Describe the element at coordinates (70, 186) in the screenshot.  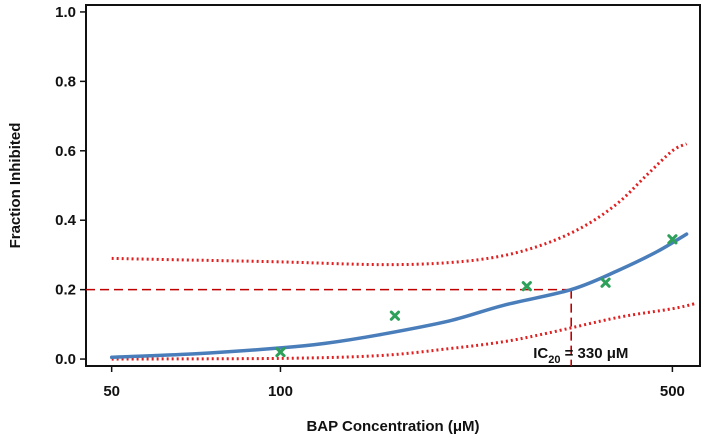
I see `y-axis-ticks: 0.0 0.2 0.4 0.6 0.8 1.0` at that location.